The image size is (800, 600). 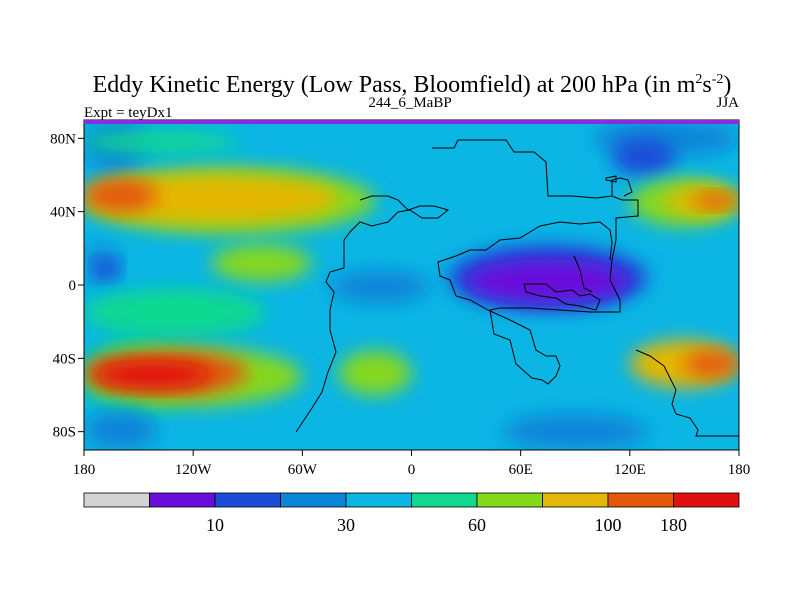 What do you see at coordinates (346, 525) in the screenshot?
I see `colorbar-label: 30` at bounding box center [346, 525].